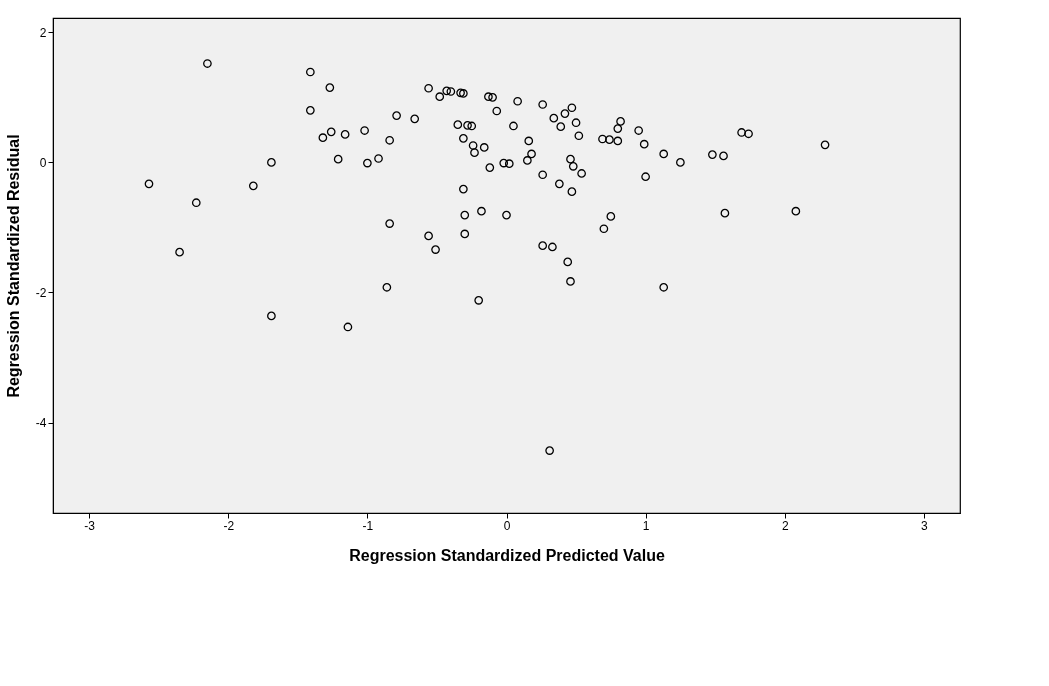  What do you see at coordinates (646, 525) in the screenshot?
I see `x-tick-label: 1` at bounding box center [646, 525].